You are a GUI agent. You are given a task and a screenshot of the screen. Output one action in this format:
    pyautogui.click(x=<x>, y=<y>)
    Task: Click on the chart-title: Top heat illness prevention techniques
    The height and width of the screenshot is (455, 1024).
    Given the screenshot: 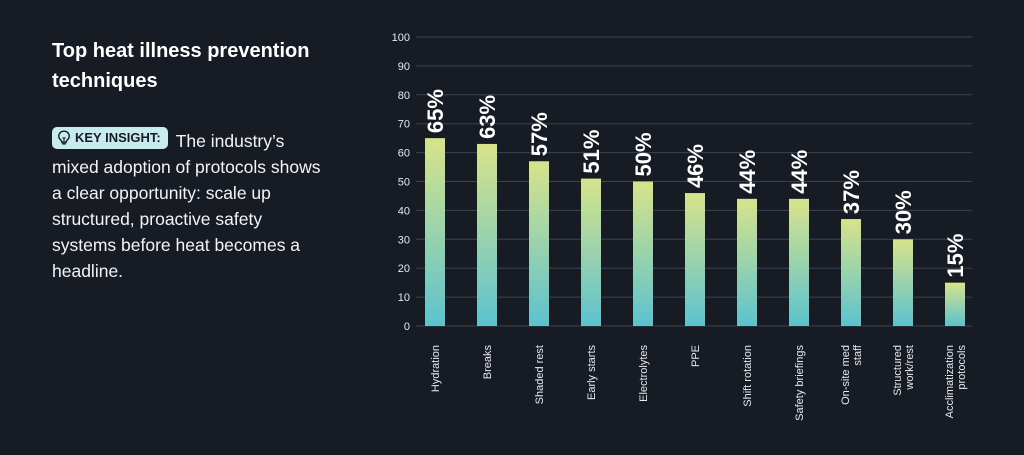 What is the action you would take?
    pyautogui.click(x=181, y=66)
    